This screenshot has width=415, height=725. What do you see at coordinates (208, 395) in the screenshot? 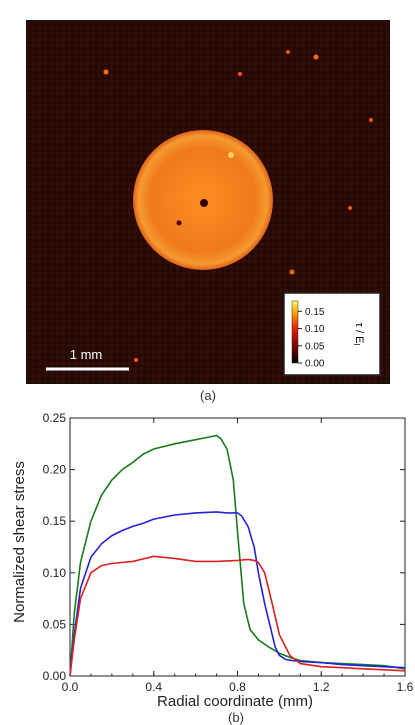
I see `panel-a-caption: (a)` at bounding box center [208, 395].